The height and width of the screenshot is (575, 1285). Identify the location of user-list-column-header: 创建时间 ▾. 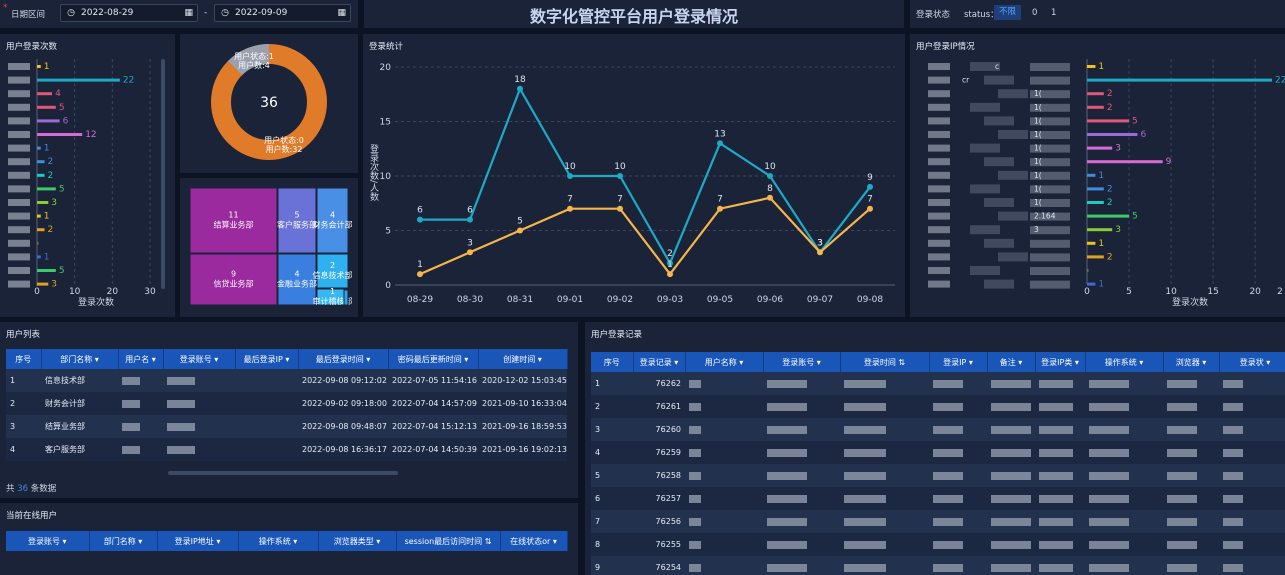
(523, 359).